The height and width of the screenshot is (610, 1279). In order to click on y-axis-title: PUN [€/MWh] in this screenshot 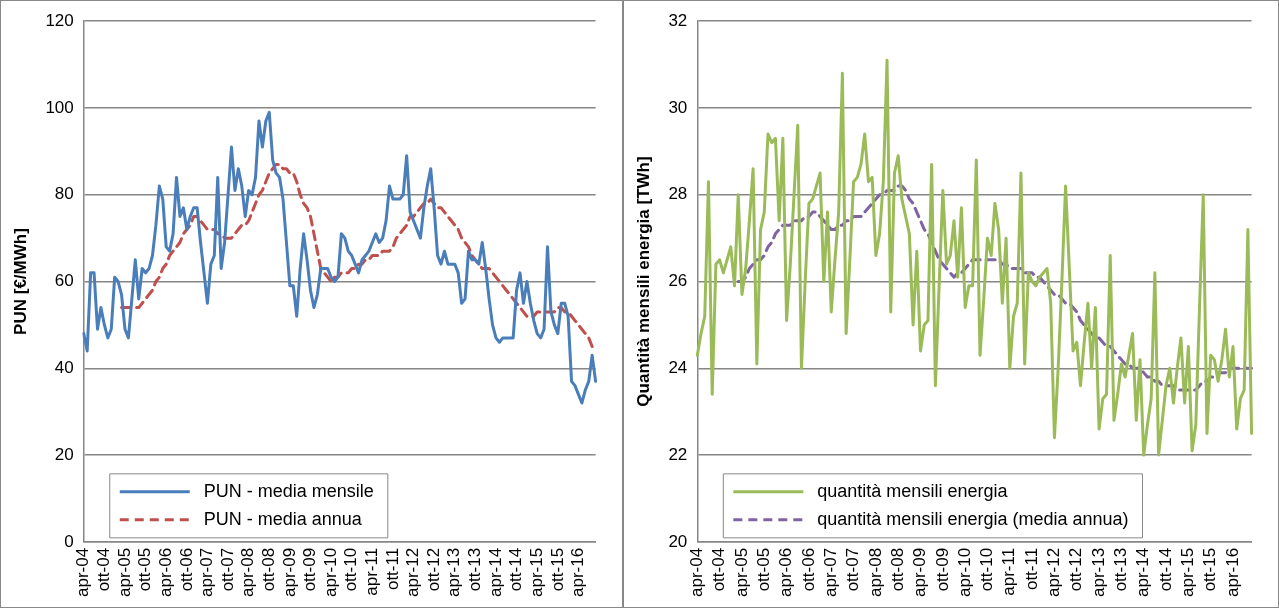, I will do `click(20, 281)`.